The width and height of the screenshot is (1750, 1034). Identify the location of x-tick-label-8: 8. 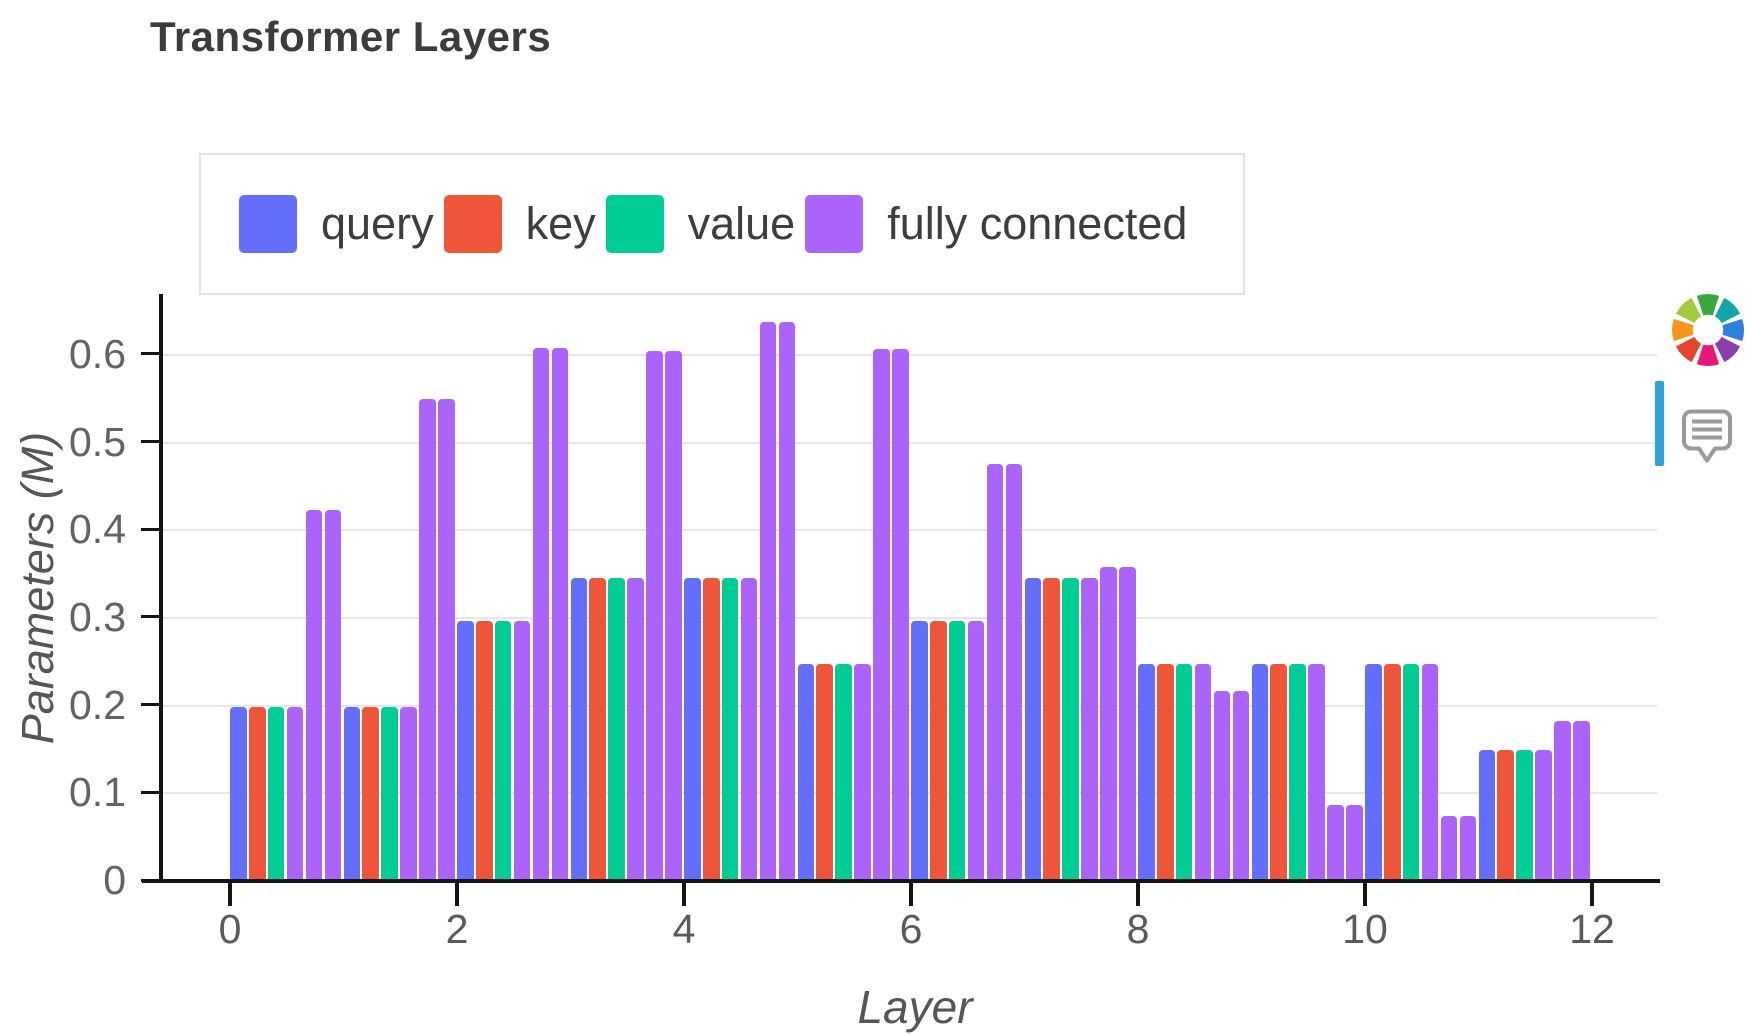
(1138, 929).